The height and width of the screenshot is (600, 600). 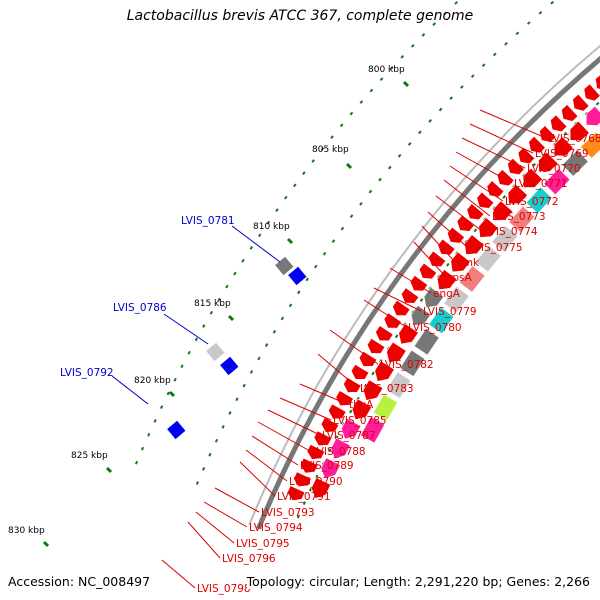 I want to click on kbp-label: 830 kbp, so click(x=26, y=531).